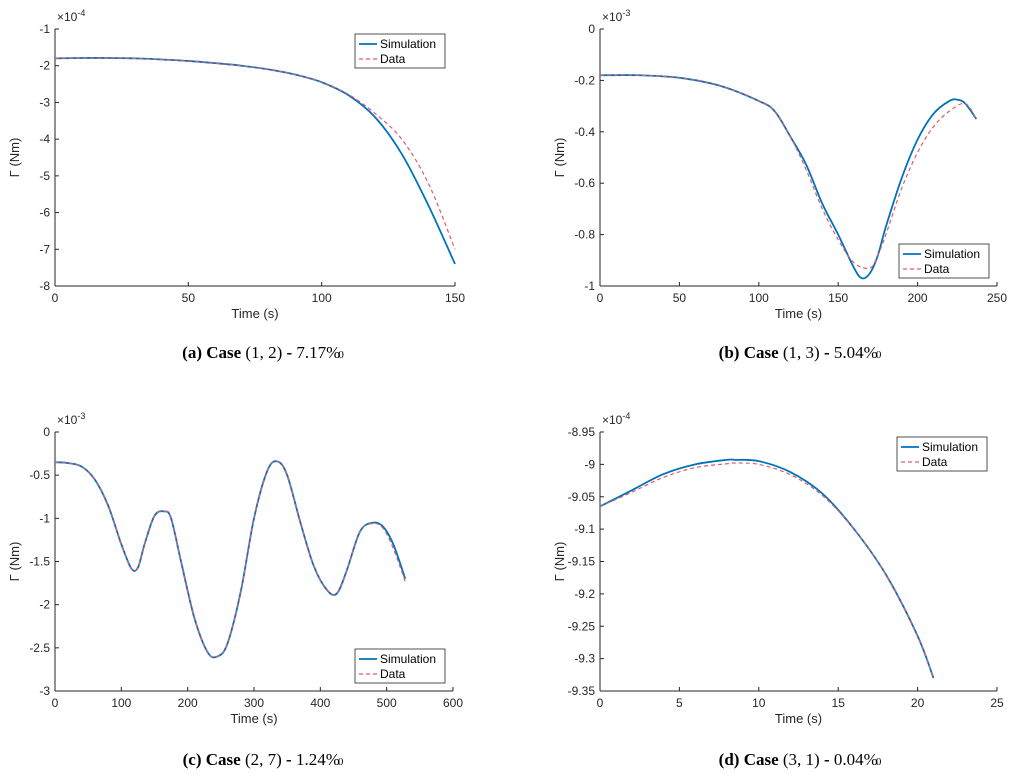 This screenshot has height=776, width=1011. I want to click on x-tick-label: 25, so click(997, 703).